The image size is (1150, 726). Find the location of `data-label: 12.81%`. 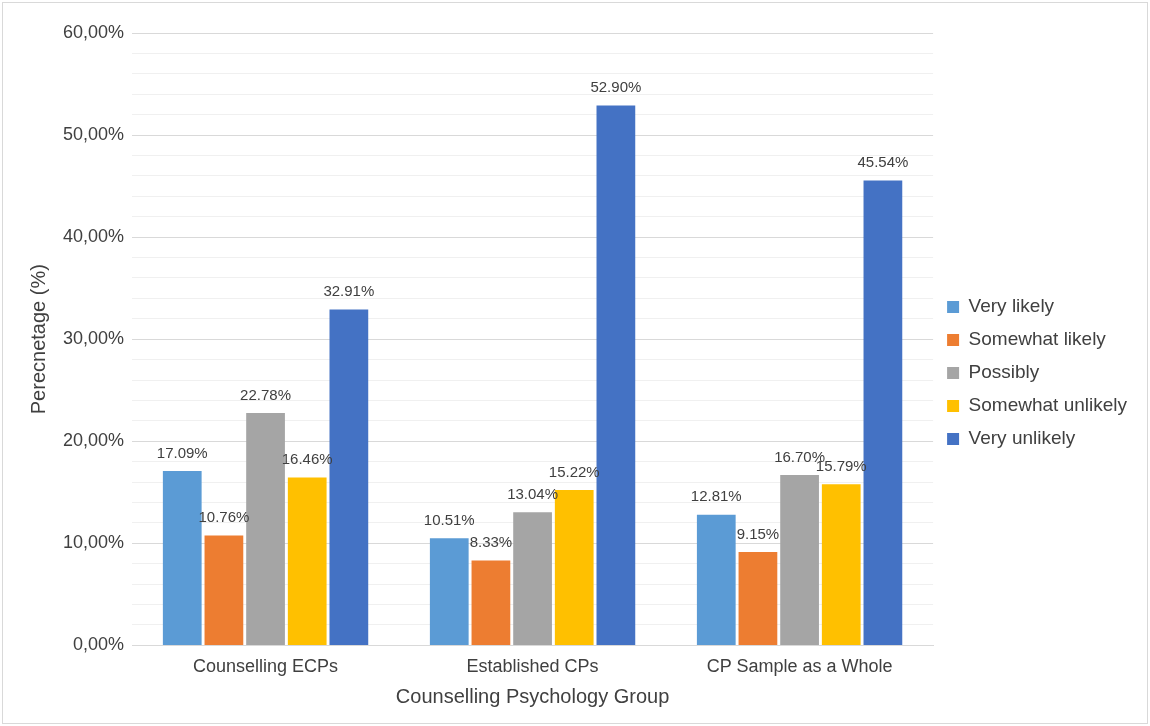

data-label: 12.81% is located at coordinates (716, 496).